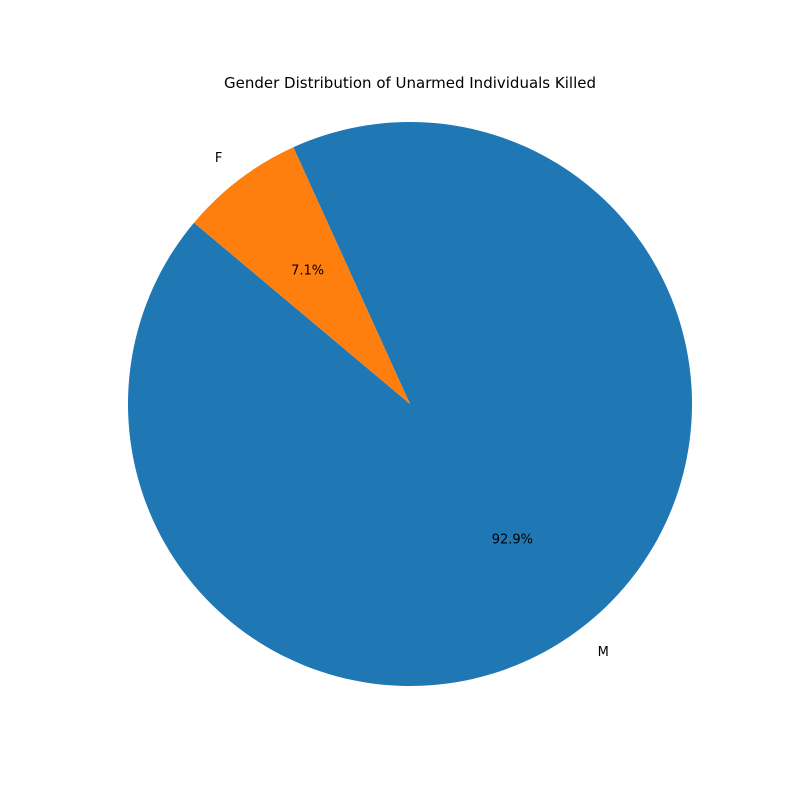 The height and width of the screenshot is (800, 800). Describe the element at coordinates (512, 540) in the screenshot. I see `slice-percent-m: 92.9%` at that location.